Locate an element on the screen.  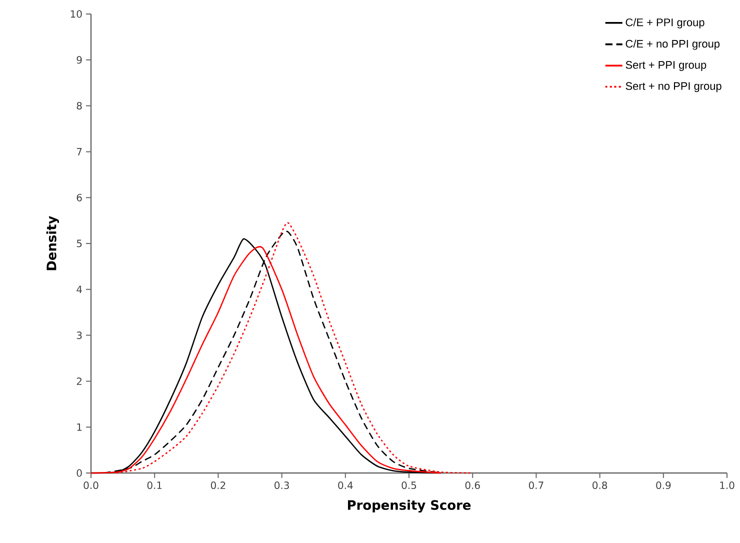
x-tick-label: 1.0 is located at coordinates (727, 486).